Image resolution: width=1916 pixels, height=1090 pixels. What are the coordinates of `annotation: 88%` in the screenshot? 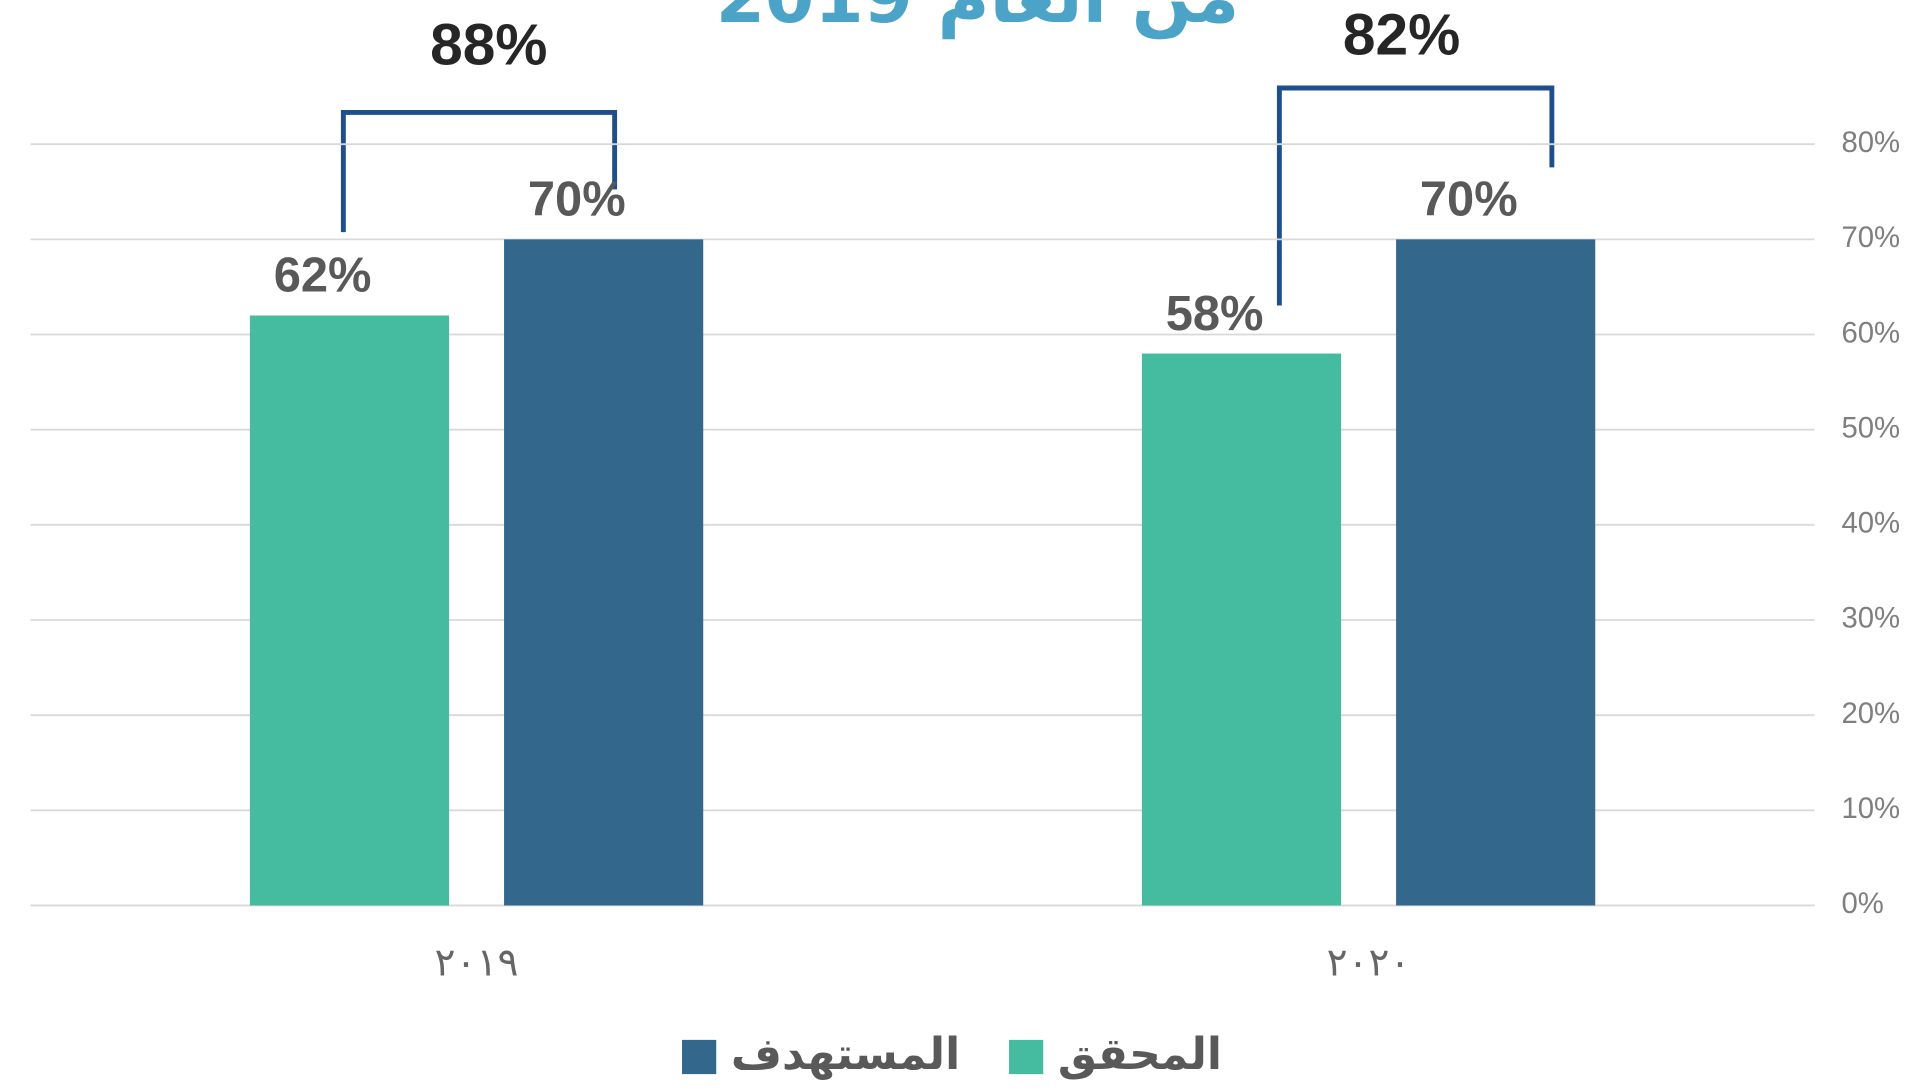 It's located at (488, 44).